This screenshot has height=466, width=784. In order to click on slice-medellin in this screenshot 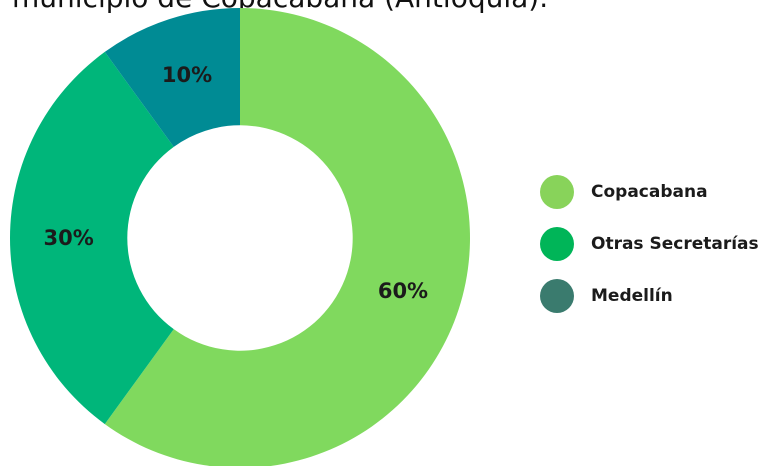, I will do `click(172, 77)`.